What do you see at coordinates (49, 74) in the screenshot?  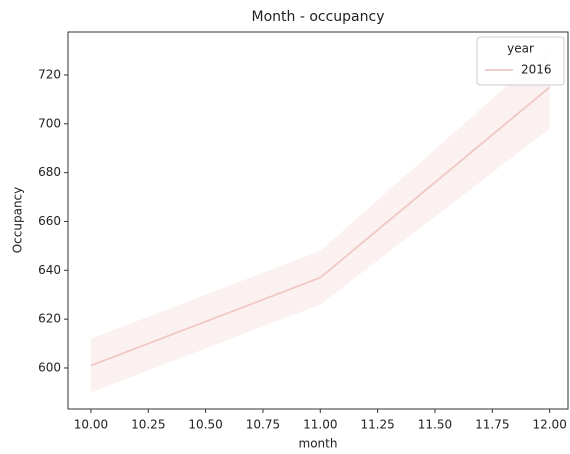 I see `y-tick-label: 720` at bounding box center [49, 74].